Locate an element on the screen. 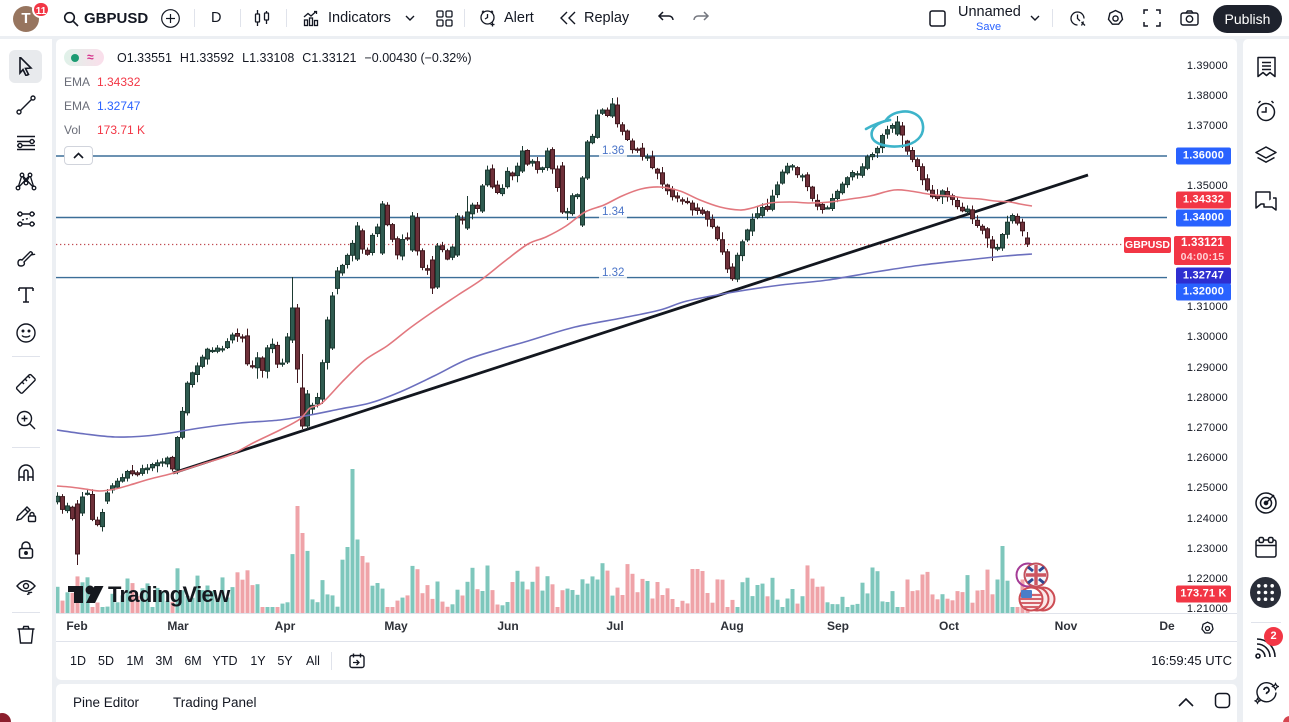 The height and width of the screenshot is (722, 1289). svg-text: 1.34 is located at coordinates (613, 212).